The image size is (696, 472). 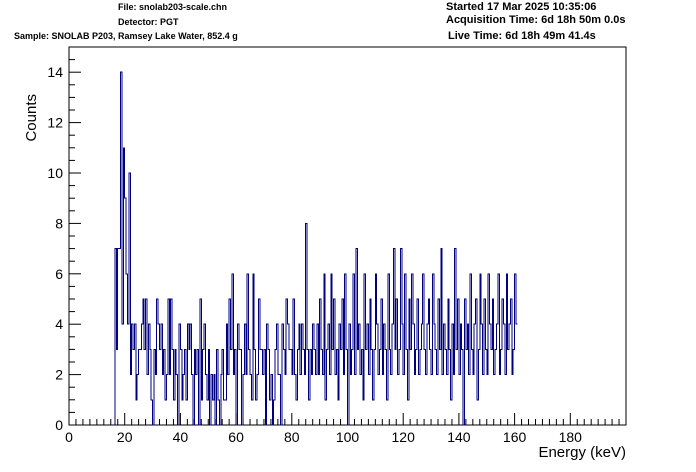 I want to click on x-tick-label: 20, so click(x=125, y=437).